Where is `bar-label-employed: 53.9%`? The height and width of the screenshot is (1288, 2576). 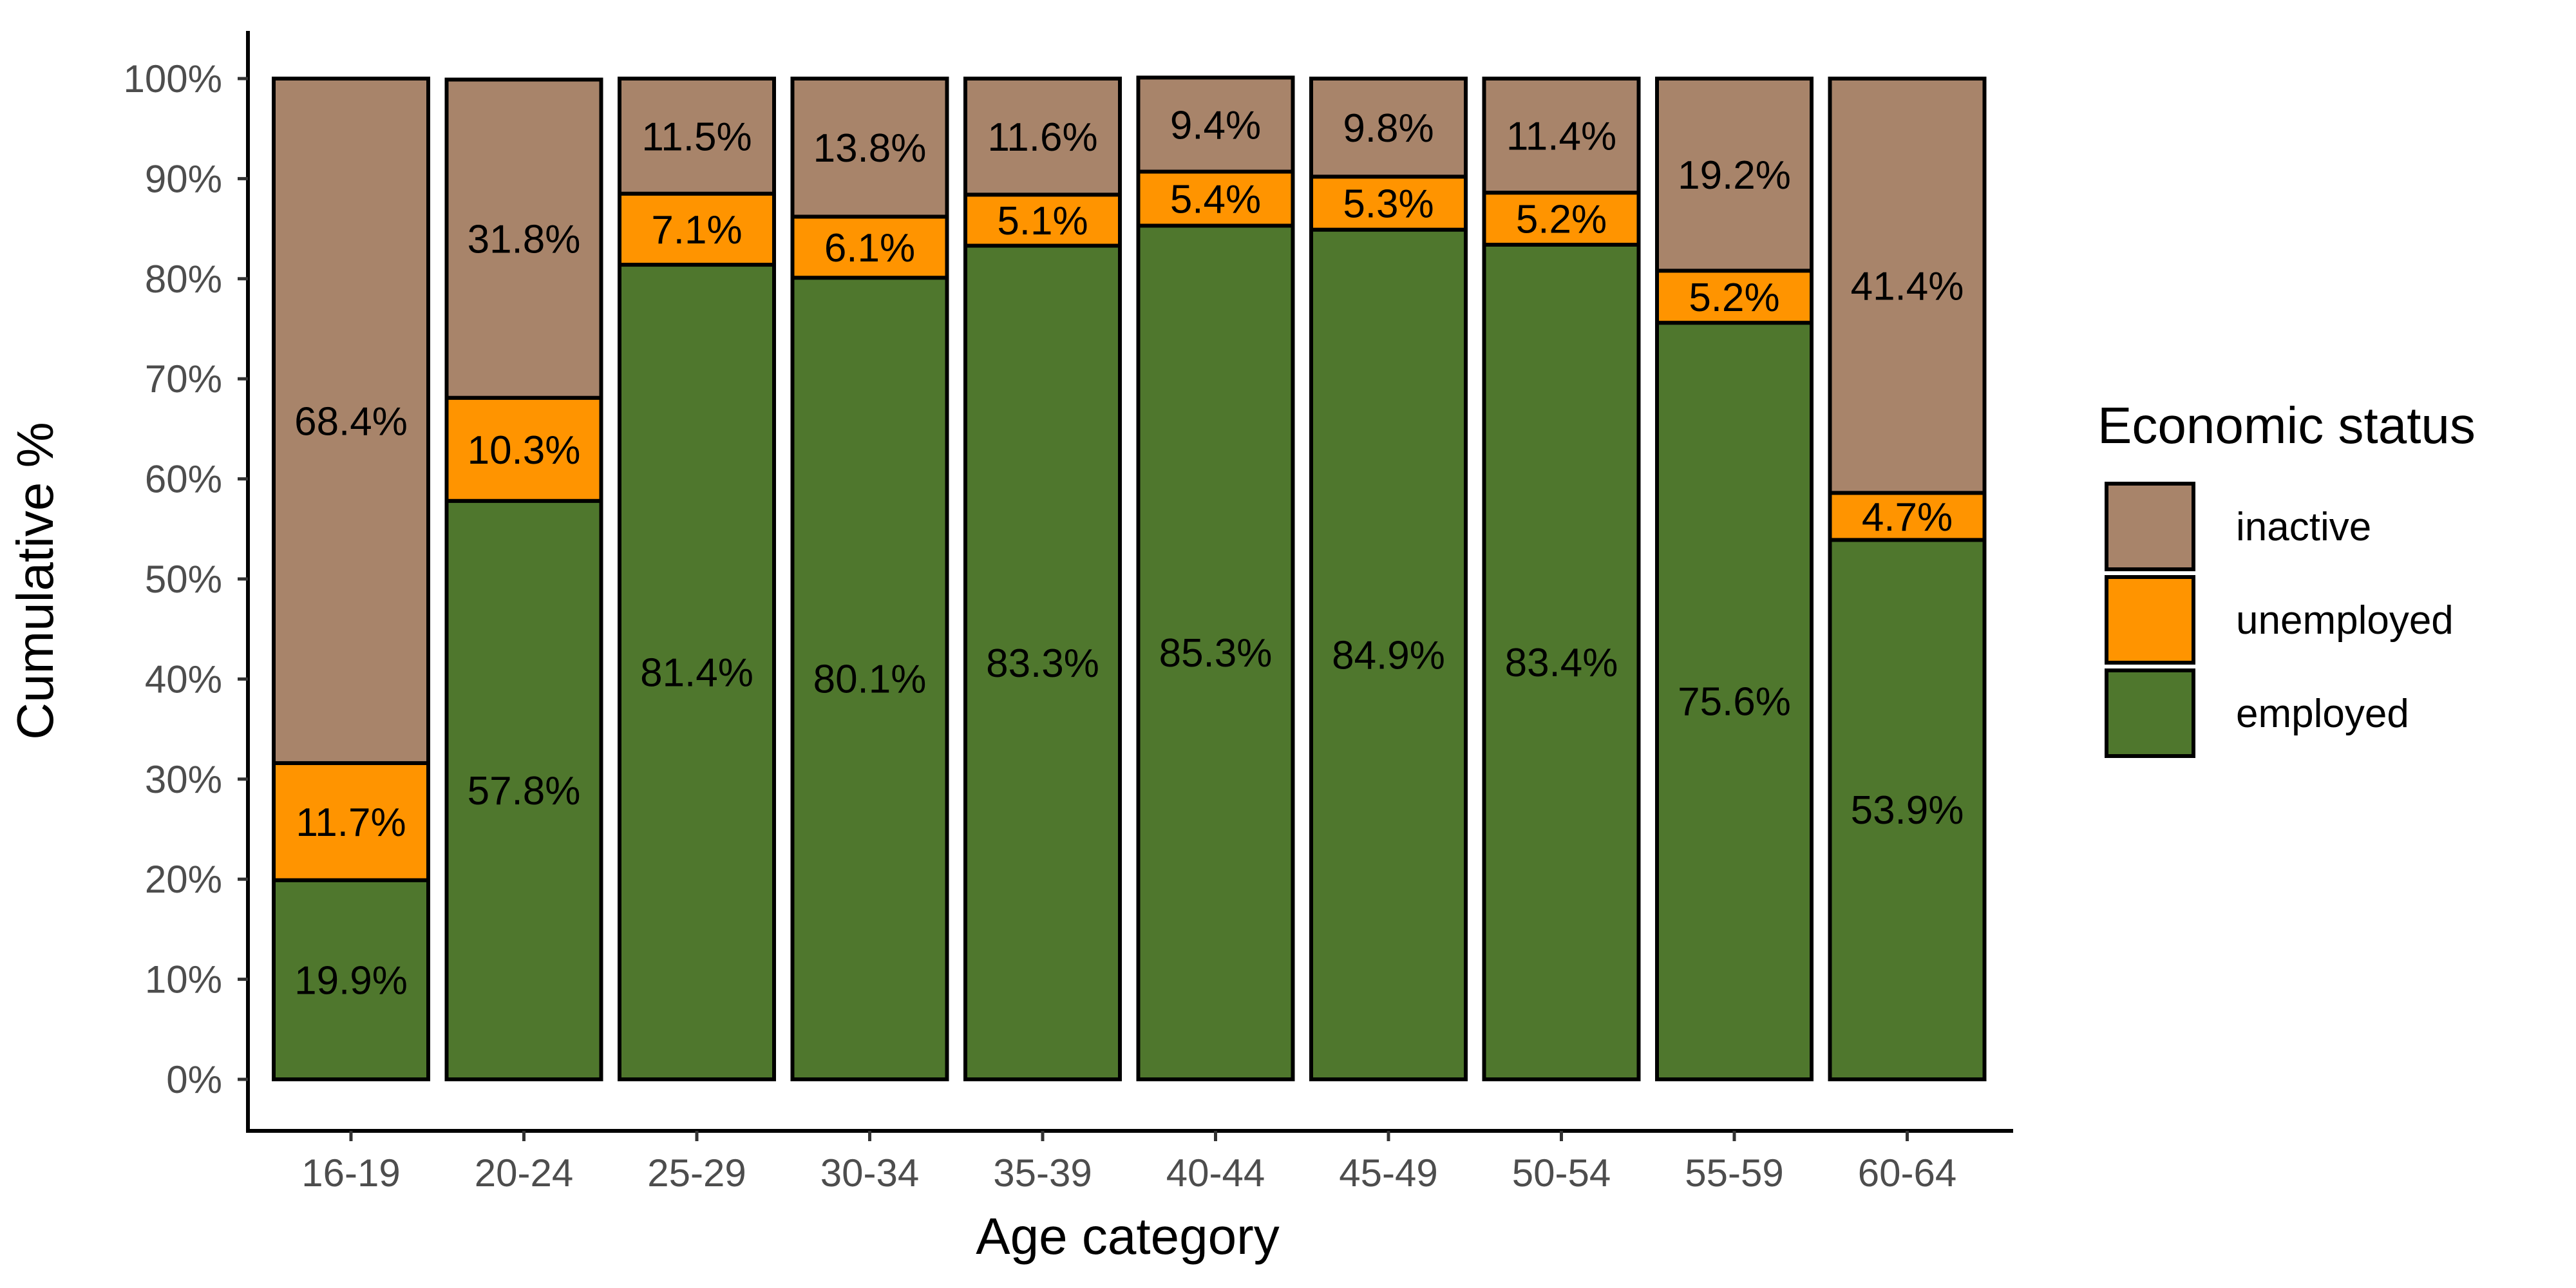
bar-label-employed: 53.9% is located at coordinates (1907, 811).